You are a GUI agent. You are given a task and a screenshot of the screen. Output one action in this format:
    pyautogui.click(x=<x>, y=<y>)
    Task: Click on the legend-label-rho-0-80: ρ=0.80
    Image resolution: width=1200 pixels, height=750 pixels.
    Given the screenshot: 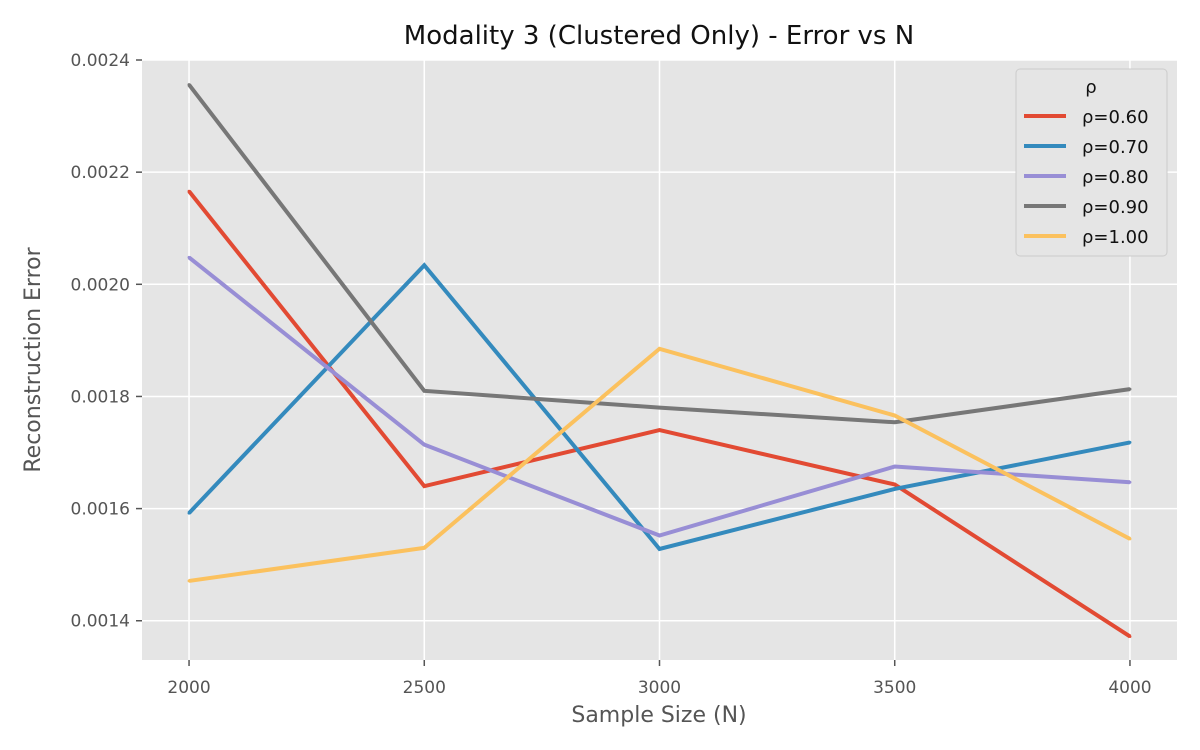 What is the action you would take?
    pyautogui.click(x=1115, y=177)
    